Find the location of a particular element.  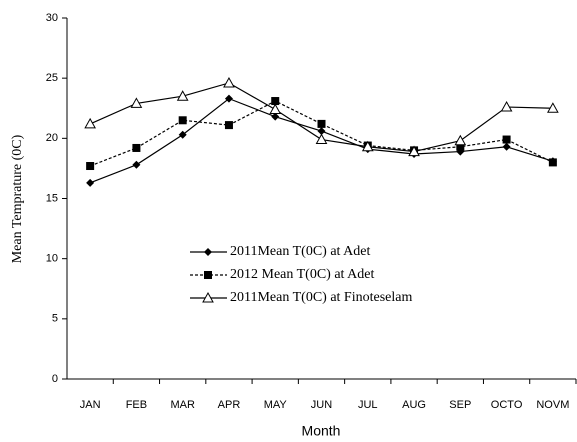

x-axis-title: Month is located at coordinates (321, 431).